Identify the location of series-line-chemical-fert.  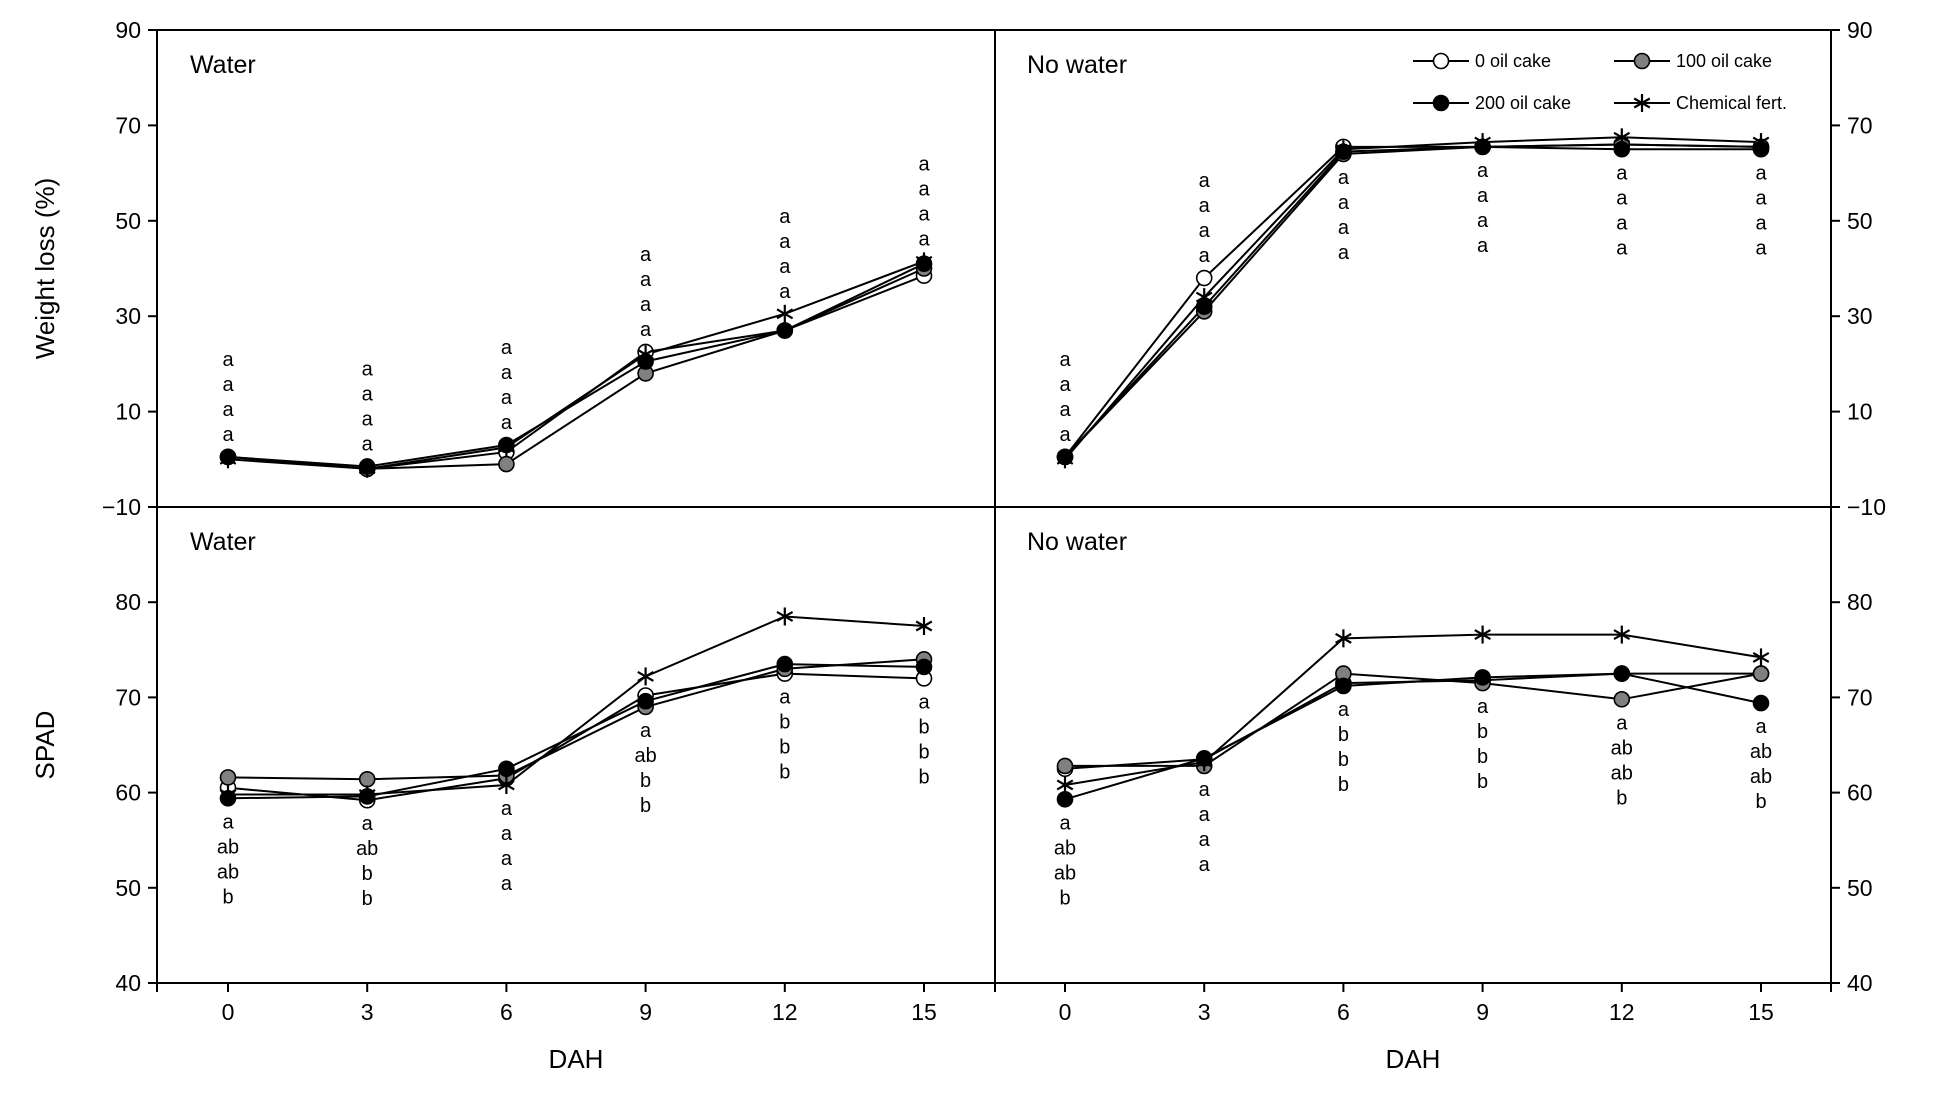
(576, 365).